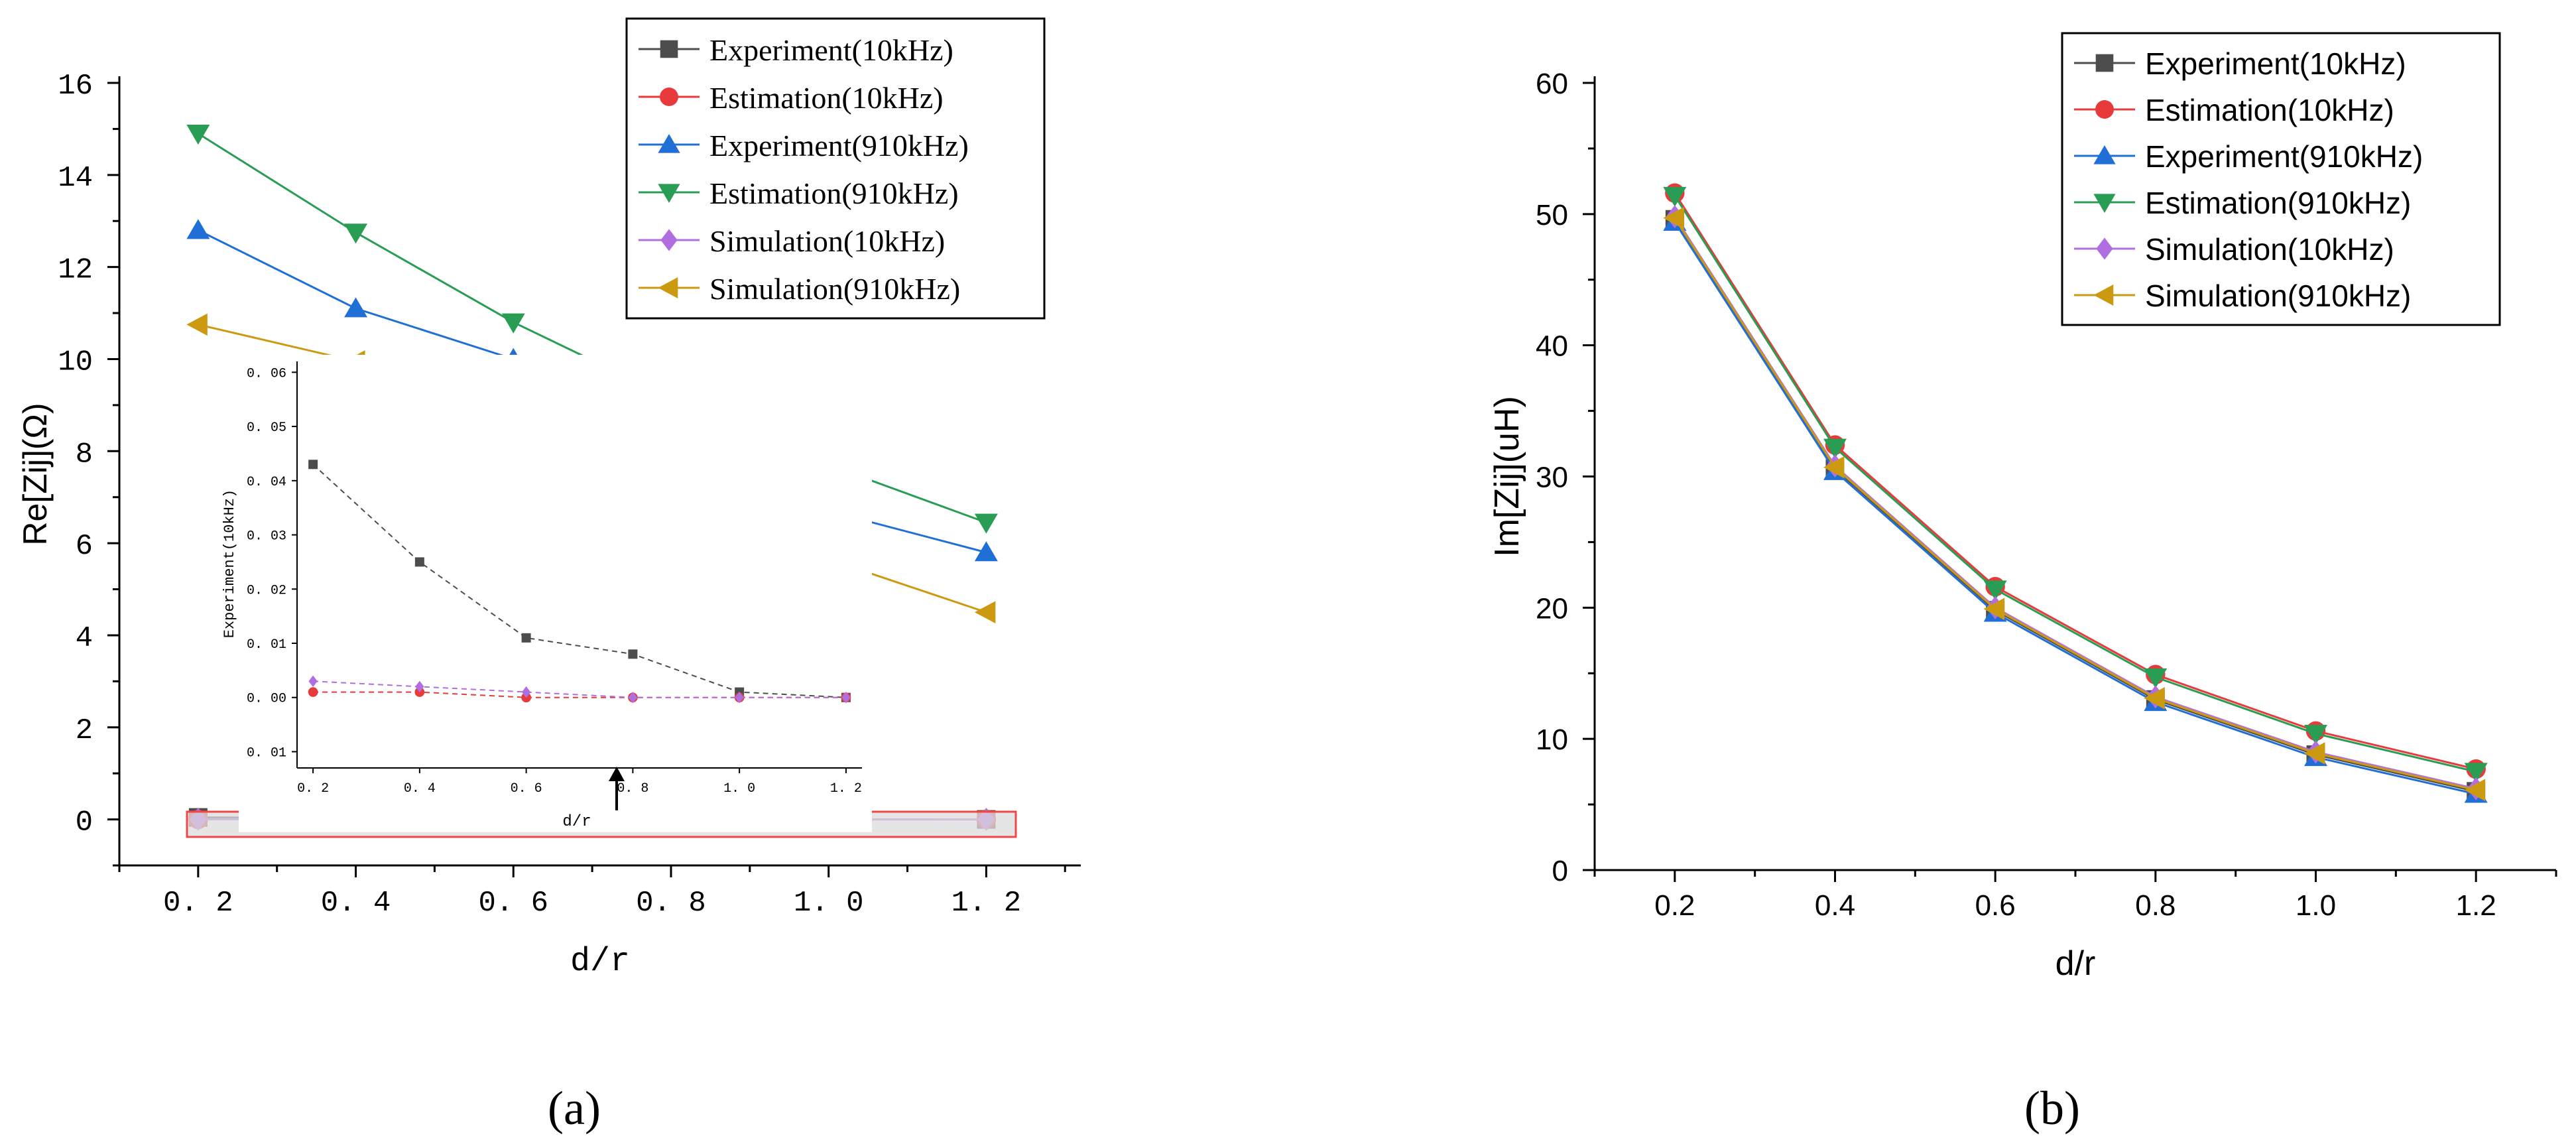  Describe the element at coordinates (2104, 154) in the screenshot. I see `b-legend-marker-experiment-910khz` at that location.